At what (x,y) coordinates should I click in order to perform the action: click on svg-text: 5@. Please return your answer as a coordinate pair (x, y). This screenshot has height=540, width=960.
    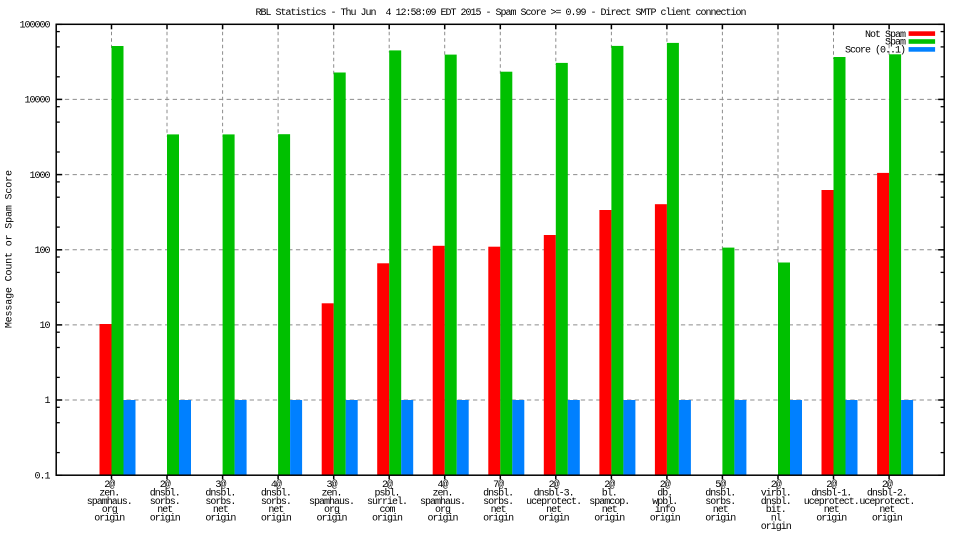
    Looking at the image, I should click on (720, 485).